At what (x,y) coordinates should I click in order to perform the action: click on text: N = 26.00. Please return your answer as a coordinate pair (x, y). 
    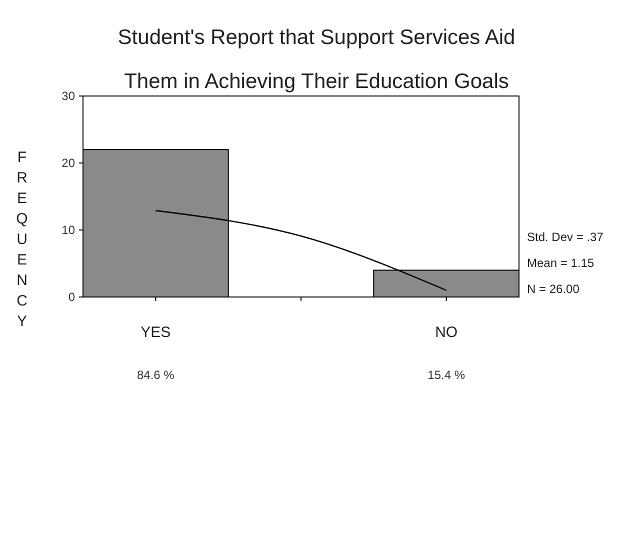
    Looking at the image, I should click on (553, 289).